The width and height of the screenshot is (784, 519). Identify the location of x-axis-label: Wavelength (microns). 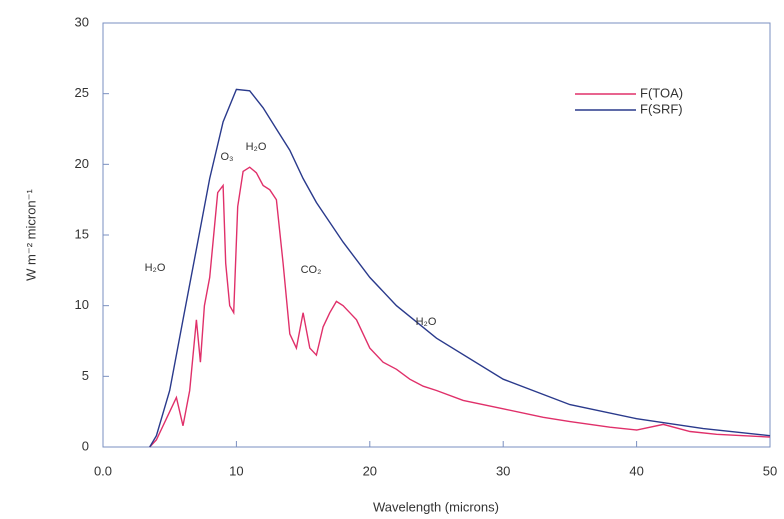
(436, 506).